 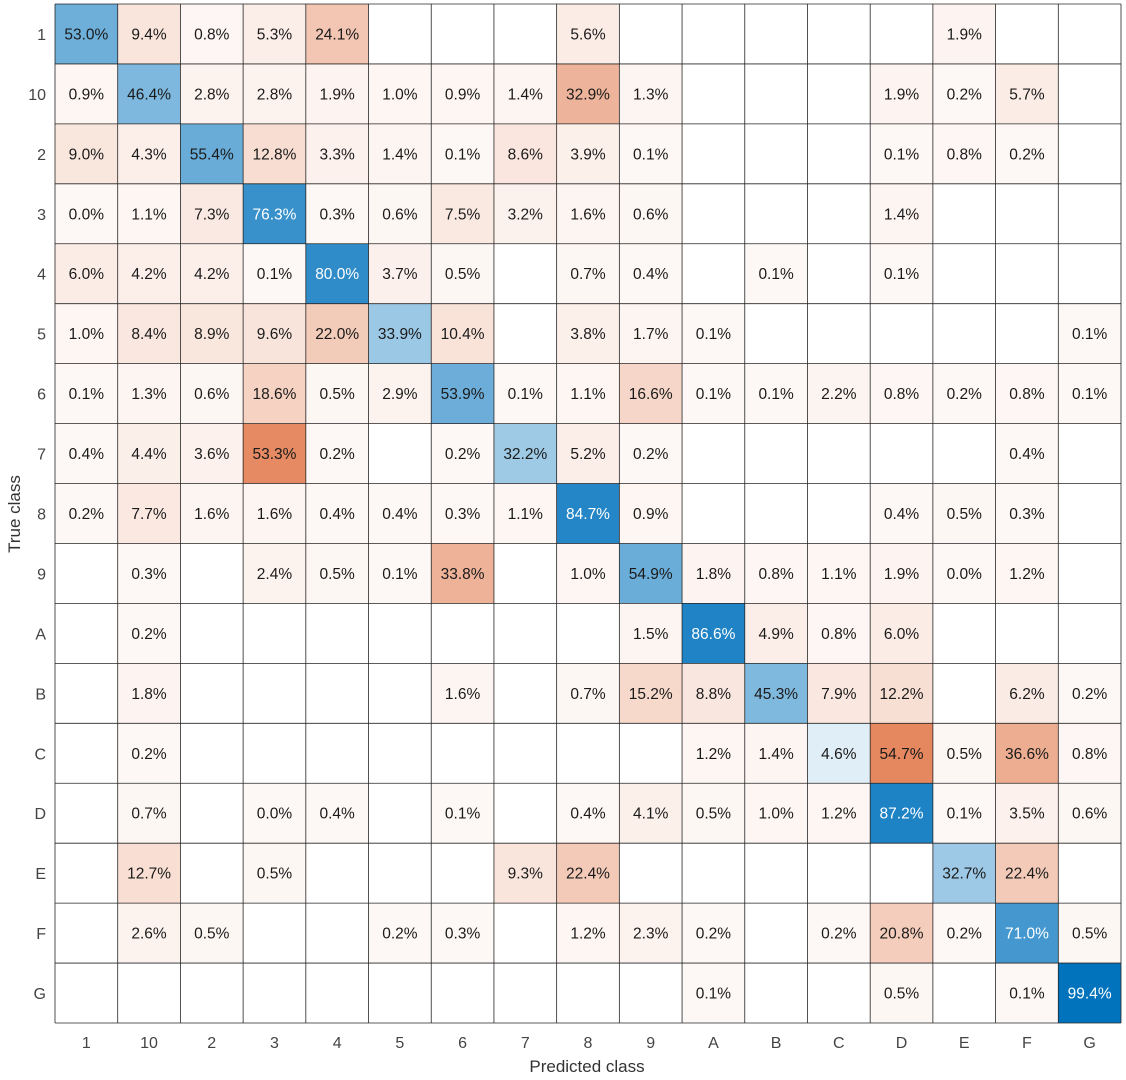 What do you see at coordinates (462, 1043) in the screenshot?
I see `x-tick-label: 6` at bounding box center [462, 1043].